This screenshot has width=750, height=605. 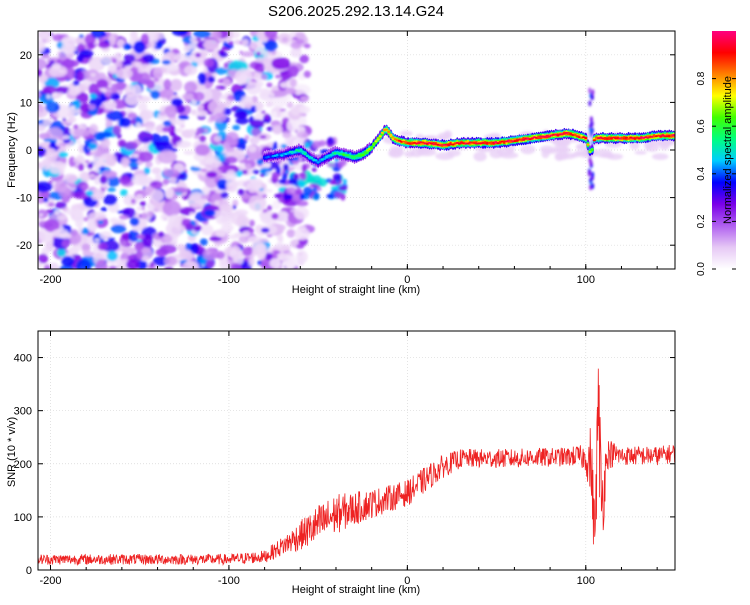 I want to click on heatmap-ridge, so click(x=469, y=146).